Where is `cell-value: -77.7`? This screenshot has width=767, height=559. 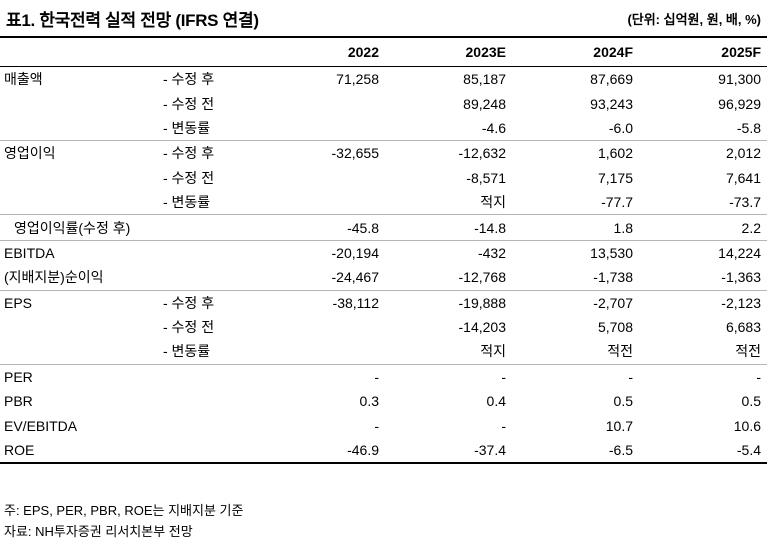
cell-value: -77.7 is located at coordinates (575, 202).